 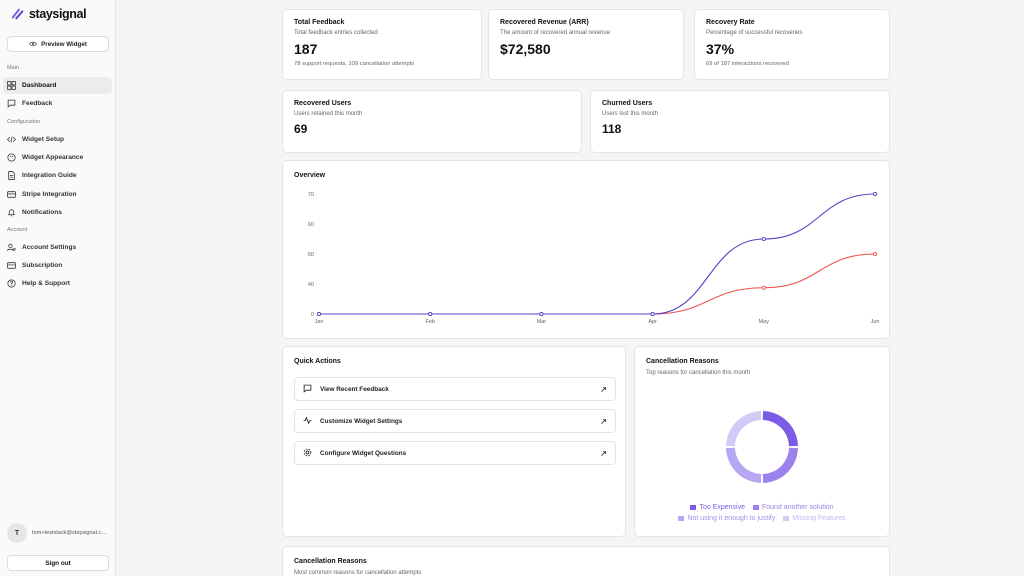 I want to click on sidebar-item-label: Widget Setup, so click(x=43, y=139).